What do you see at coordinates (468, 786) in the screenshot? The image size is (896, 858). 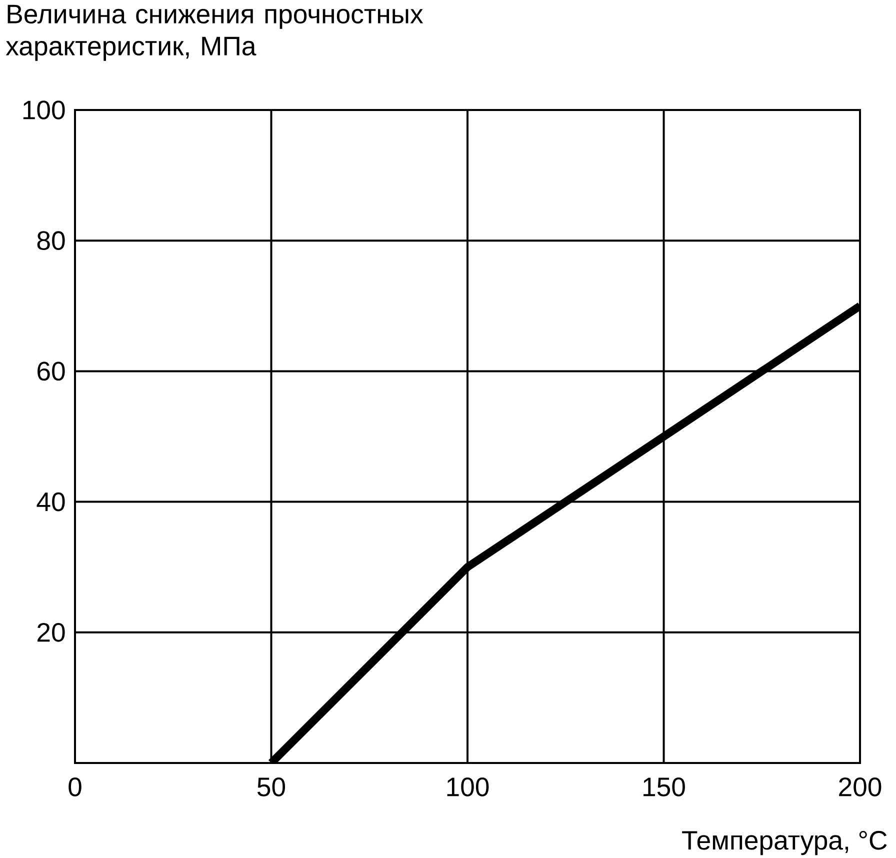 I see `x-tick-label: 100` at bounding box center [468, 786].